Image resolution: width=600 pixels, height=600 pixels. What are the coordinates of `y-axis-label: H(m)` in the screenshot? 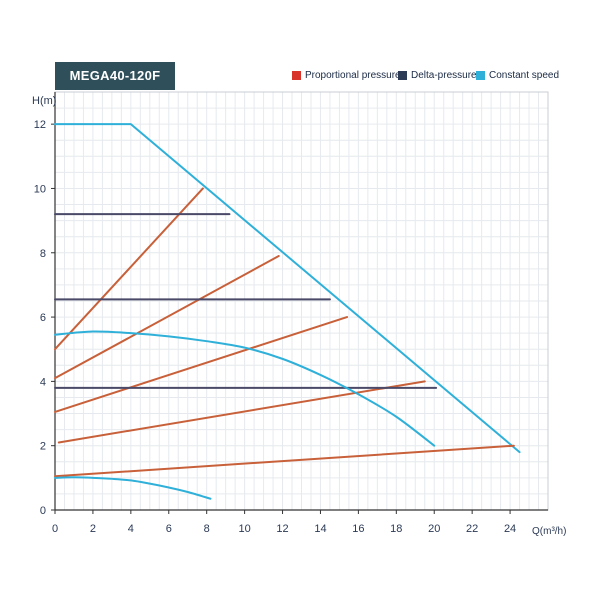 It's located at (44, 101).